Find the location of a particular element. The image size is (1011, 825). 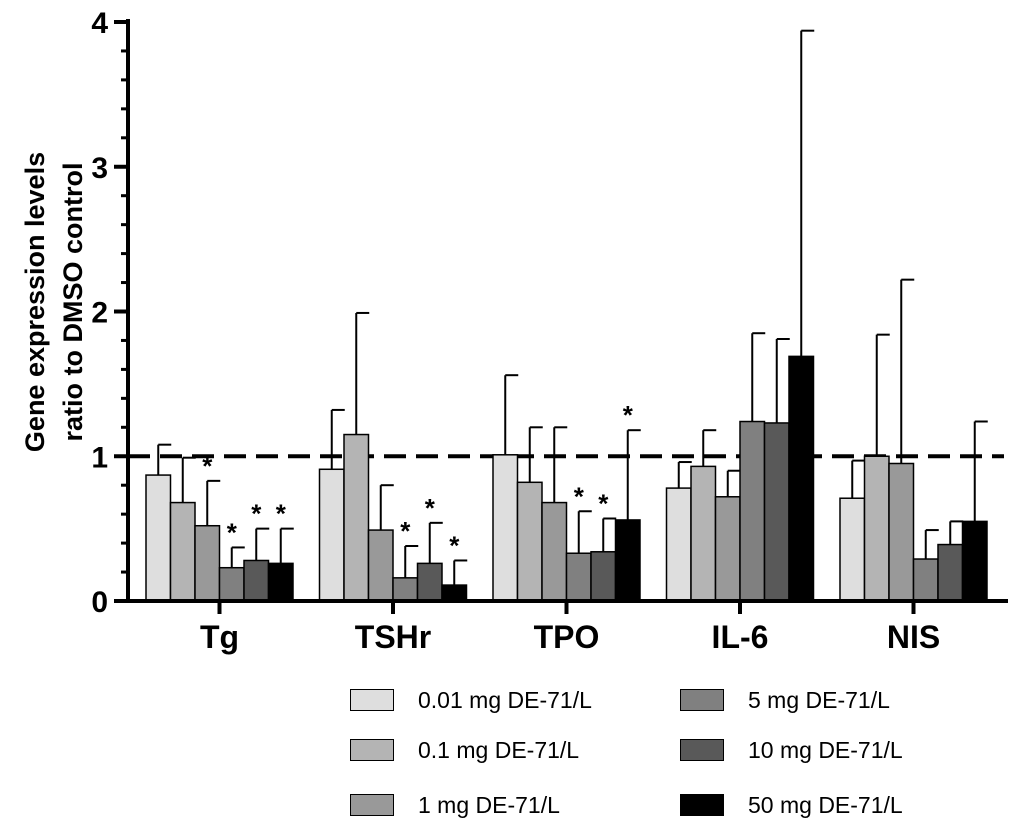

y-axis-label-line-2: ratio to DMSO control is located at coordinates (73, 302).